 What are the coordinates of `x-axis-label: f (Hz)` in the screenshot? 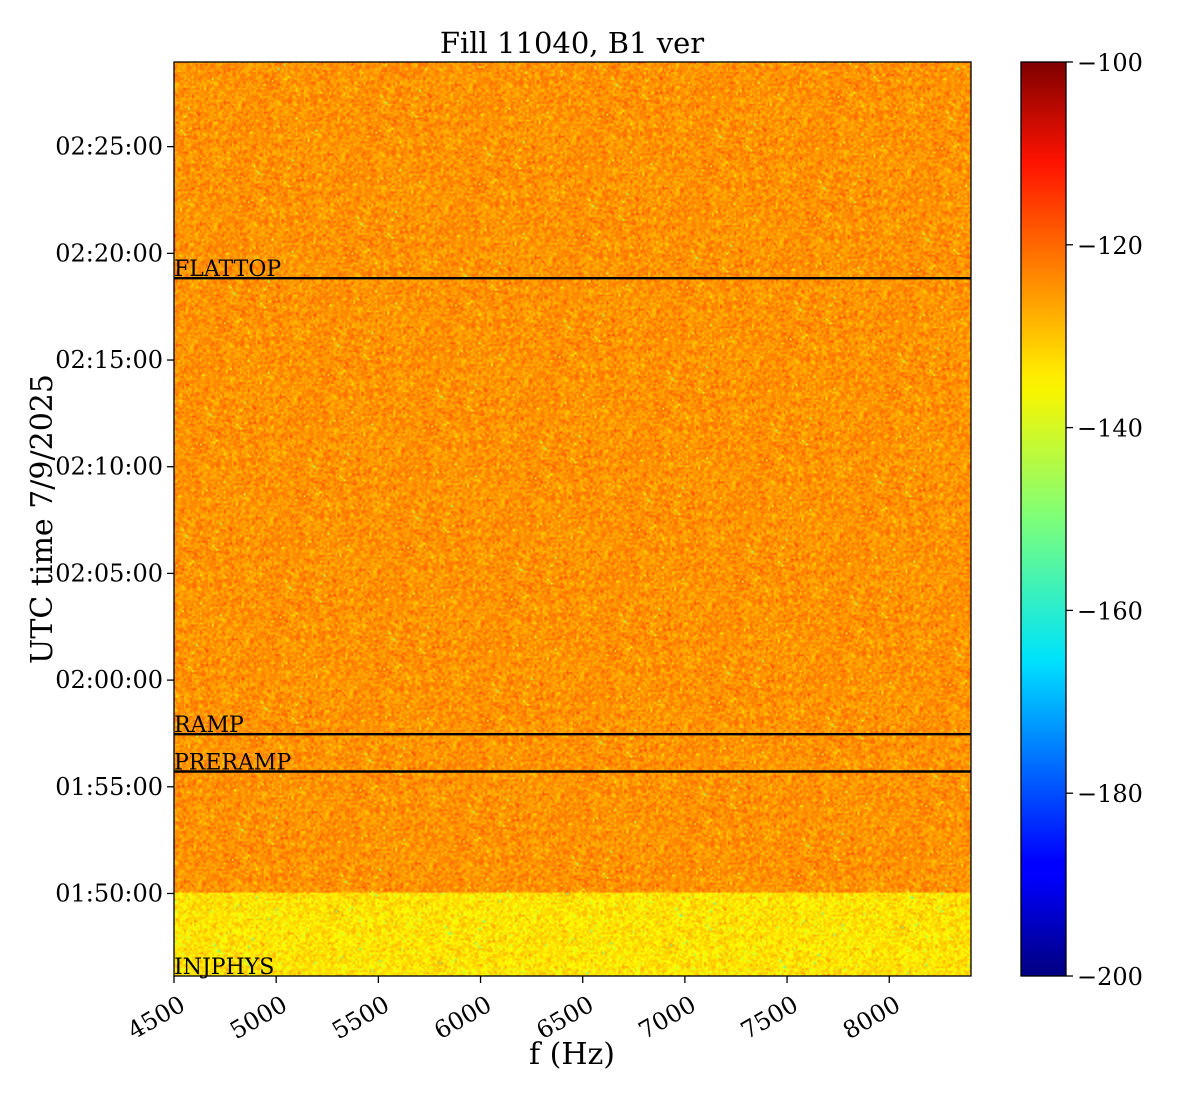 It's located at (572, 1054).